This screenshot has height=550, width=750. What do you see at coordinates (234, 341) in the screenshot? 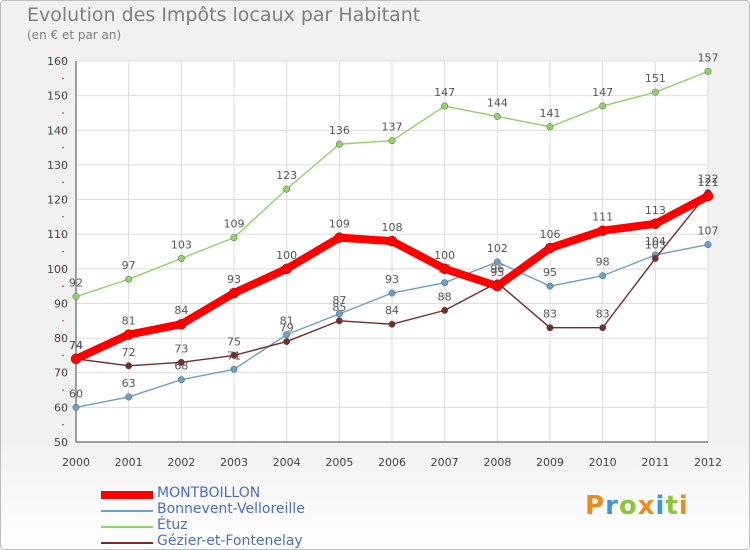
I see `data-label: 75` at bounding box center [234, 341].